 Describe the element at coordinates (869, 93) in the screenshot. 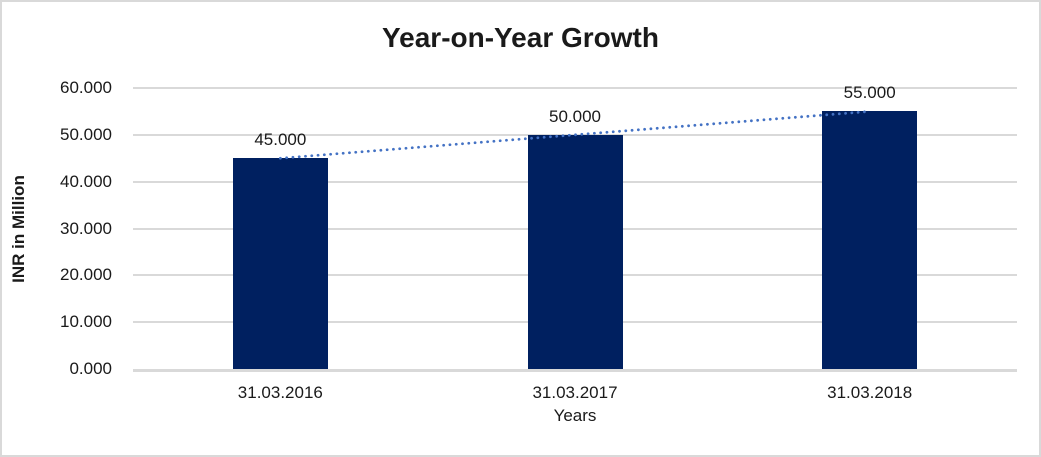

I see `bar-value-label: 55.000` at that location.